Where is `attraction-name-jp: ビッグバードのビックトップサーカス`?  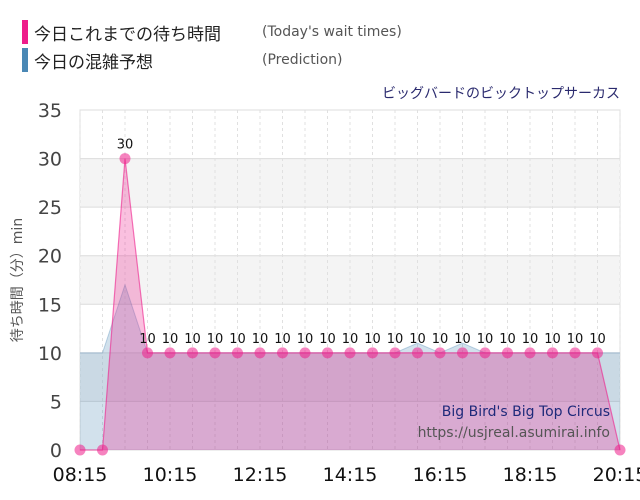
attraction-name-jp: ビッグバードのビックトップサーカス is located at coordinates (501, 94).